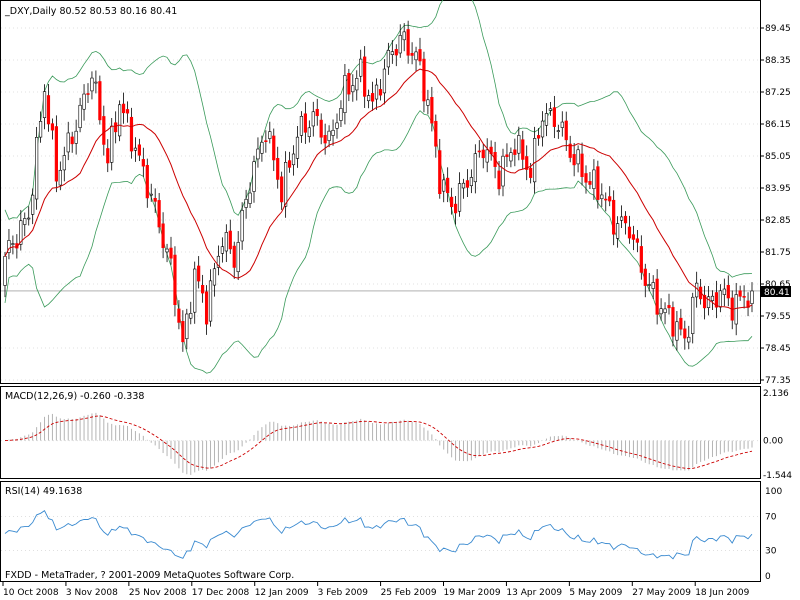 The height and width of the screenshot is (600, 800). I want to click on rsi-tick-label: 0, so click(768, 577).